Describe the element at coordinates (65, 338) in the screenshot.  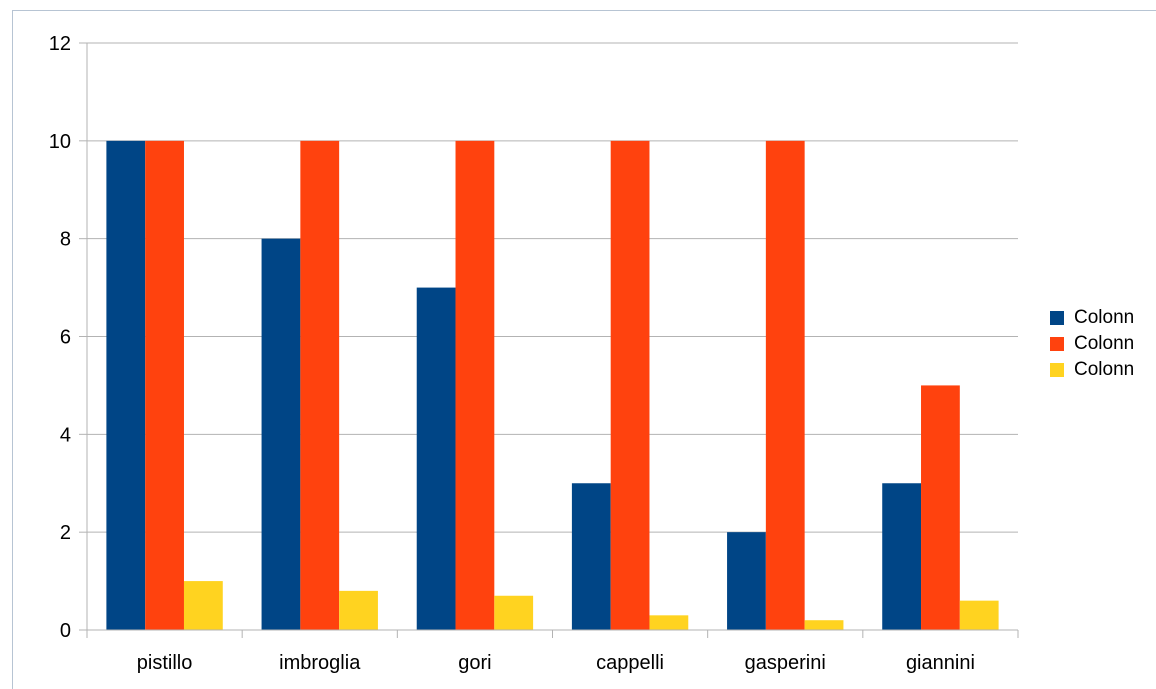
I see `y-tick-label: 6` at that location.